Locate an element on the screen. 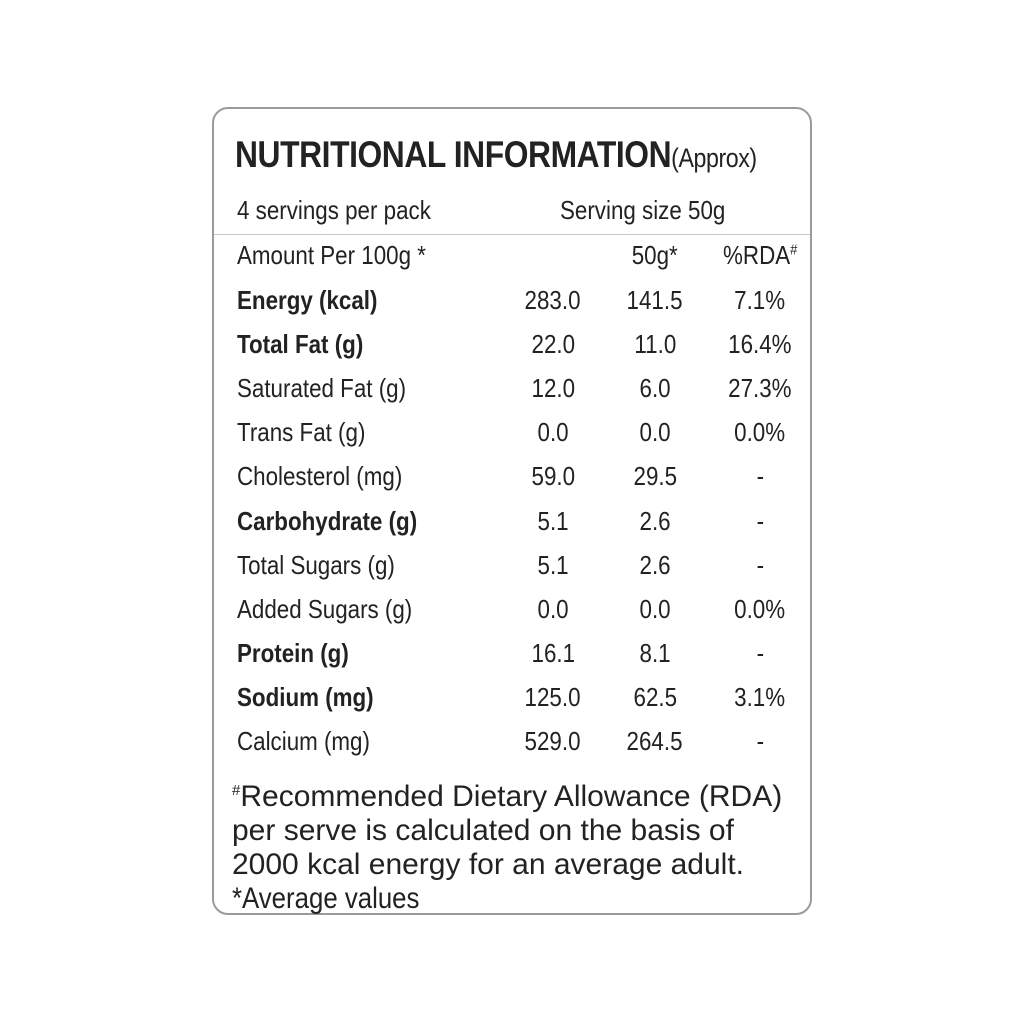  rda-sup: # is located at coordinates (793, 250).